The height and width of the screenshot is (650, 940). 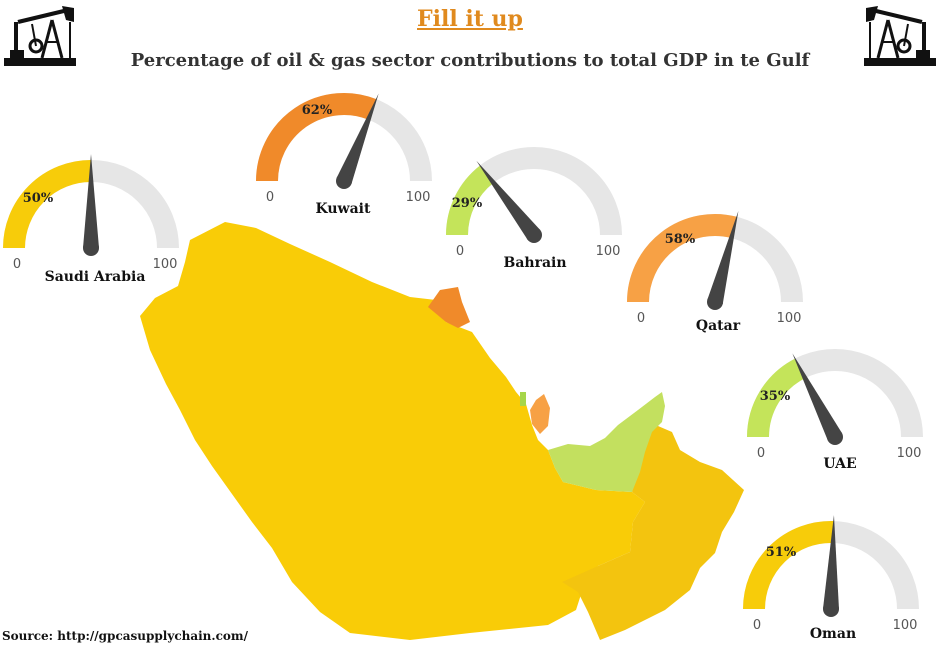 I want to click on gauge-value-label: 58%, so click(x=680, y=239).